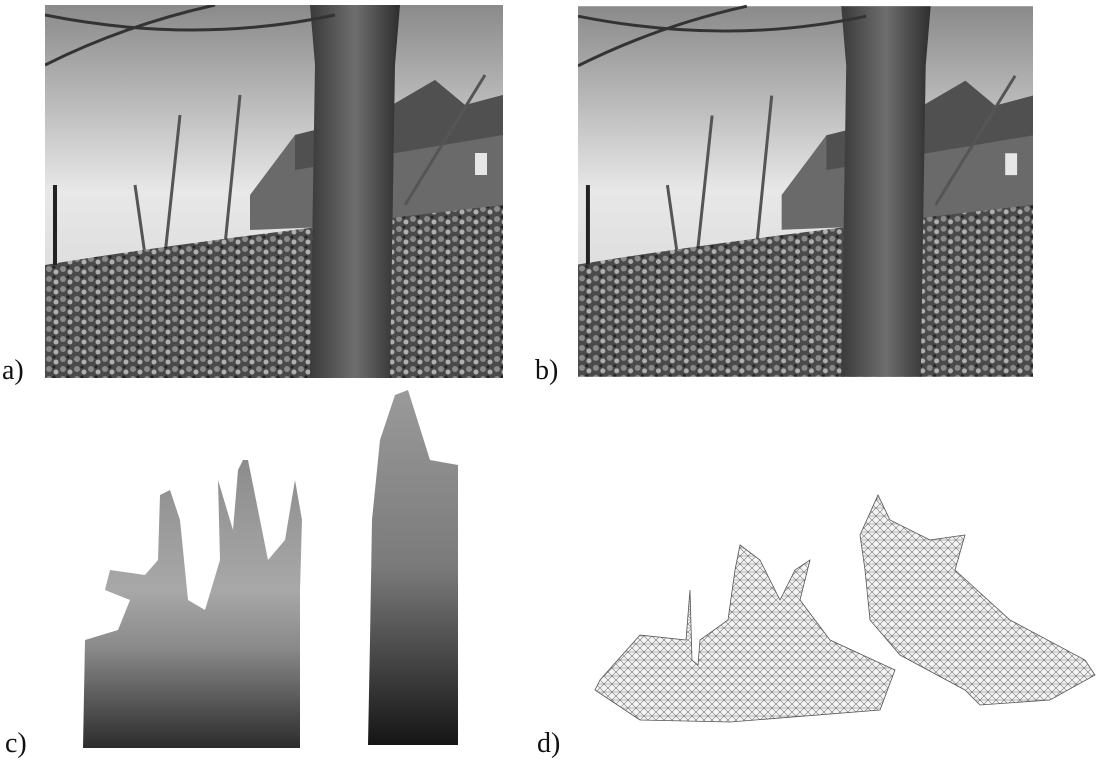 The width and height of the screenshot is (1099, 760). I want to click on panel-label: a), so click(13, 370).